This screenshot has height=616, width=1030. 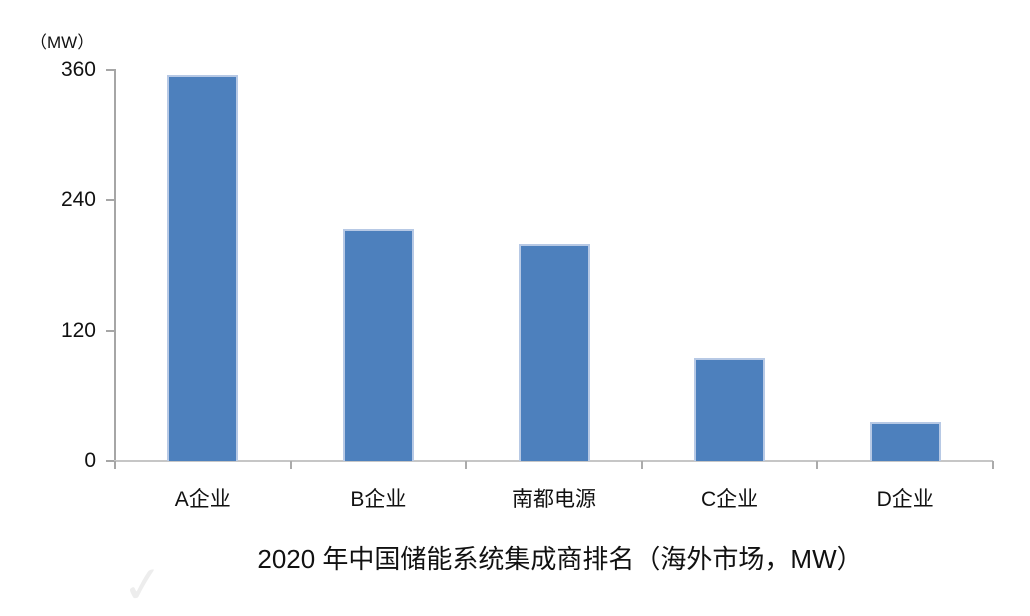 What do you see at coordinates (143, 585) in the screenshot?
I see `watermark-check-icon: ✓` at bounding box center [143, 585].